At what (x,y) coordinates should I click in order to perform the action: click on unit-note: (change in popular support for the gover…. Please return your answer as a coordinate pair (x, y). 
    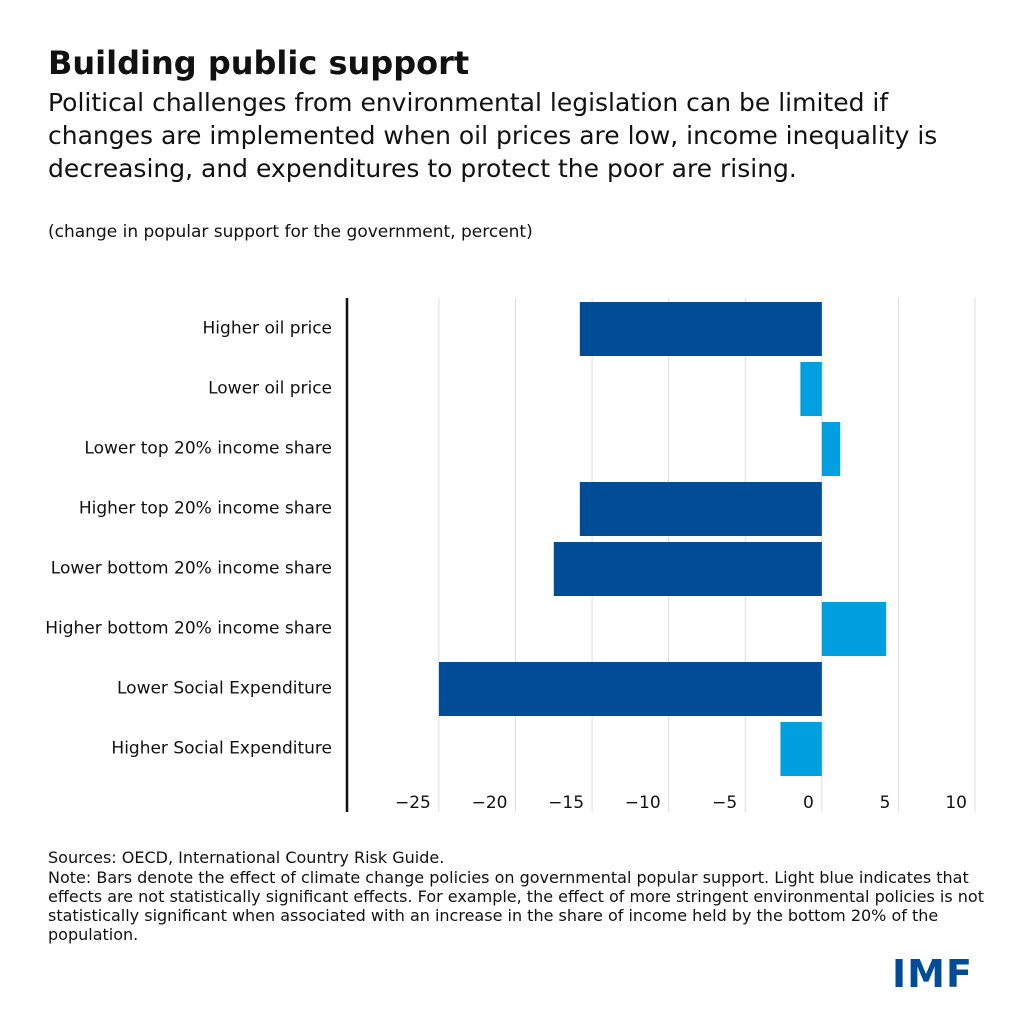
    Looking at the image, I should click on (290, 232).